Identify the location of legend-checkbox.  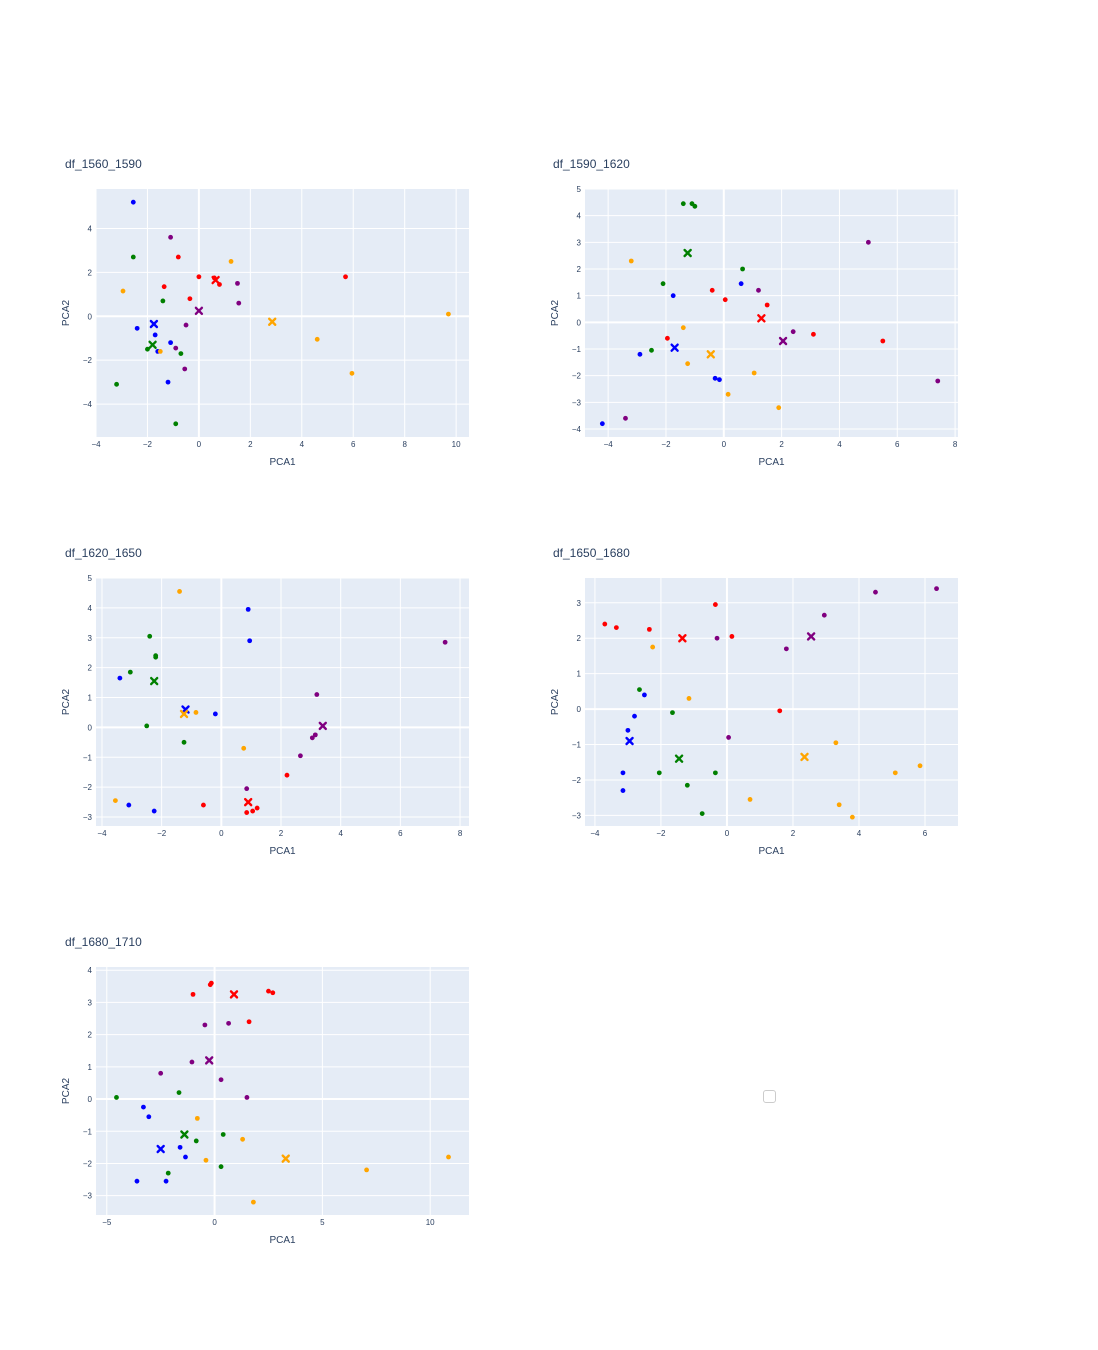
(769, 1096).